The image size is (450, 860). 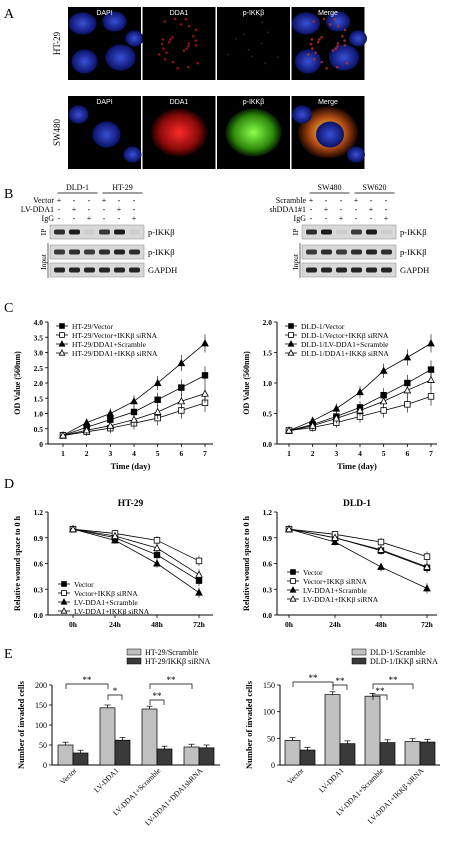 I want to click on column-label-0: DAPI, so click(x=104, y=102).